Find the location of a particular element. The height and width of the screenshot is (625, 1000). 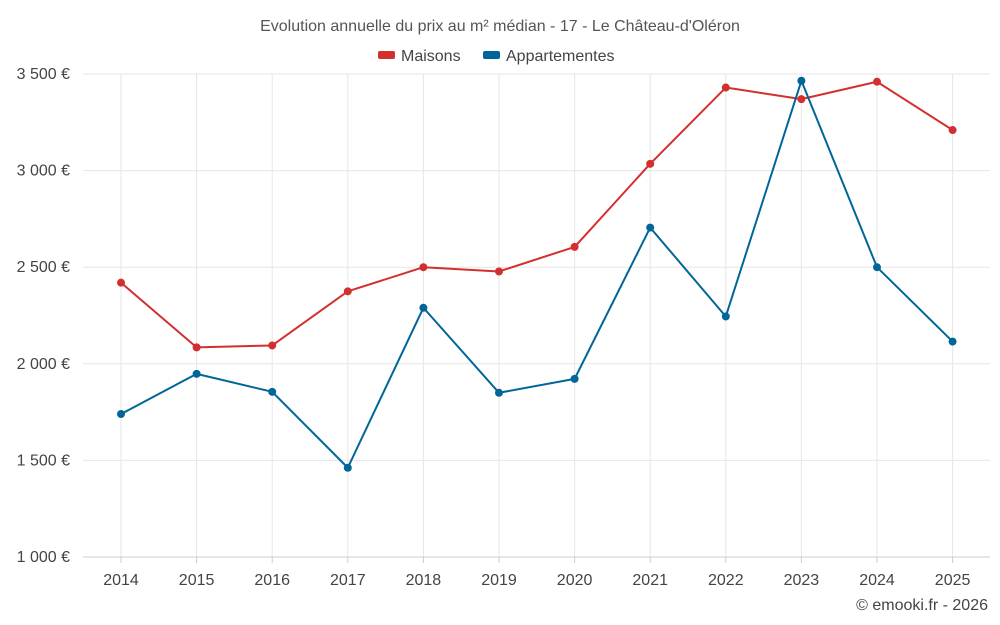

x-tick-label: 2024 is located at coordinates (877, 580).